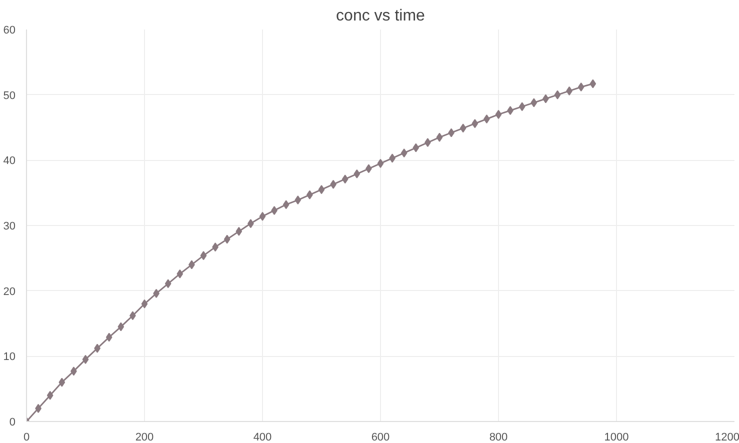 This screenshot has height=443, width=739. I want to click on y-tick-label: 30, so click(9, 226).